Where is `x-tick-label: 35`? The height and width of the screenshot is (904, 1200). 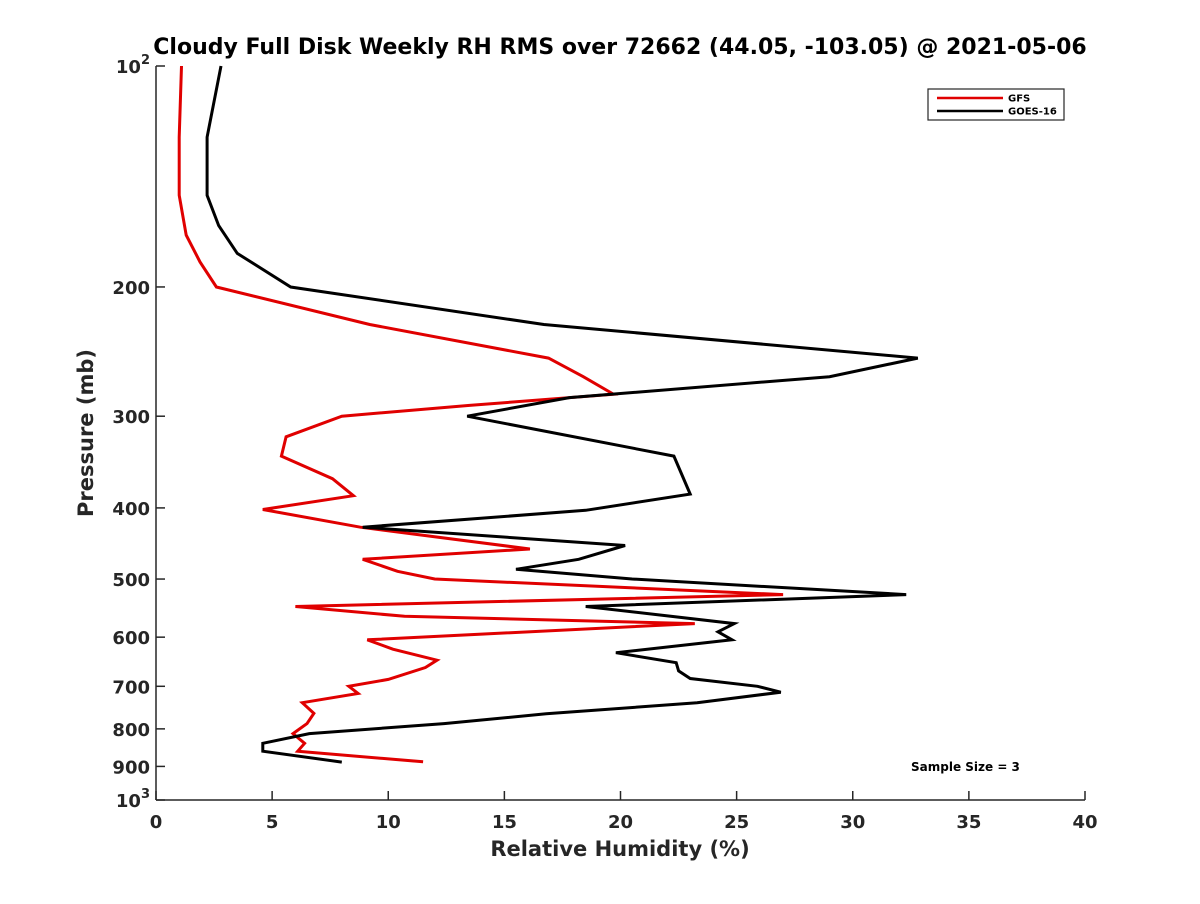
x-tick-label: 35 is located at coordinates (968, 822).